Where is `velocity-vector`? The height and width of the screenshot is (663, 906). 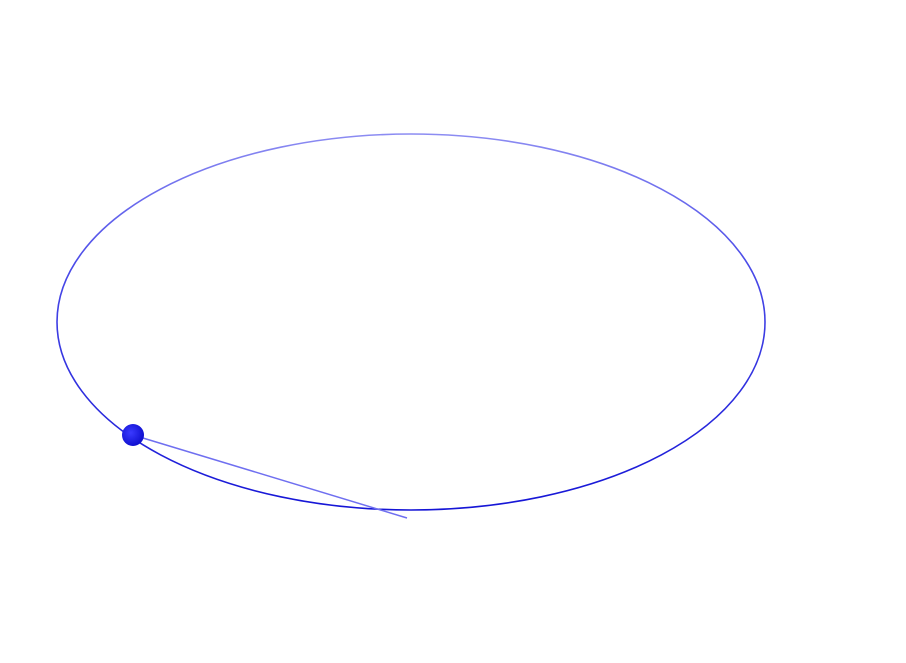 velocity-vector is located at coordinates (270, 476).